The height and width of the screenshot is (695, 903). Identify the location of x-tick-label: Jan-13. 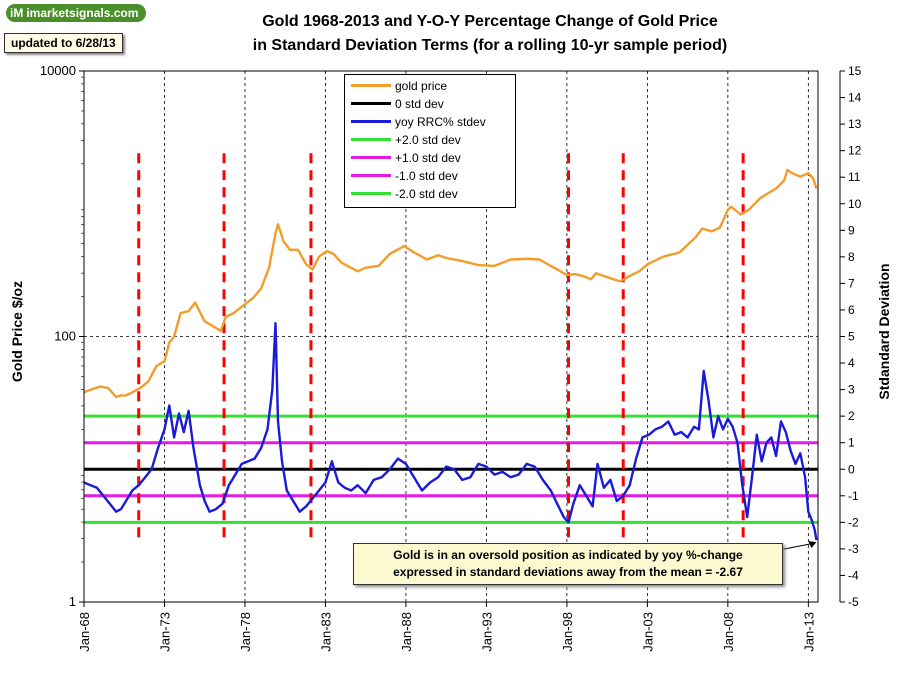
(808, 632).